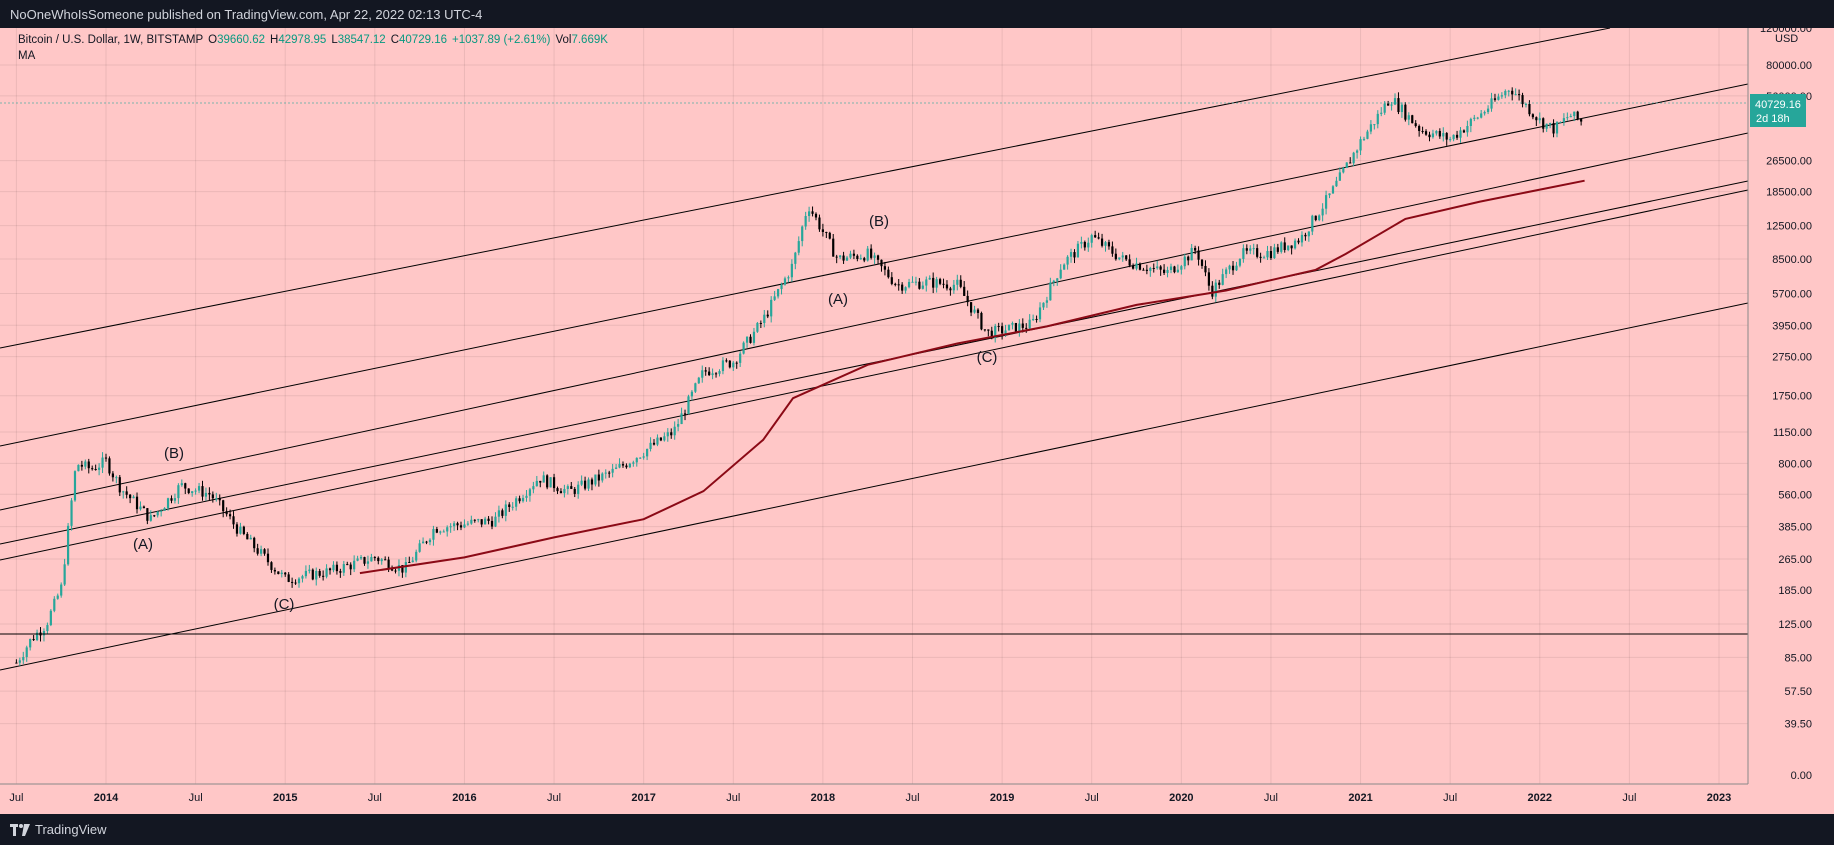 The height and width of the screenshot is (845, 1834). Describe the element at coordinates (423, 40) in the screenshot. I see `close-value: 40729.16` at that location.